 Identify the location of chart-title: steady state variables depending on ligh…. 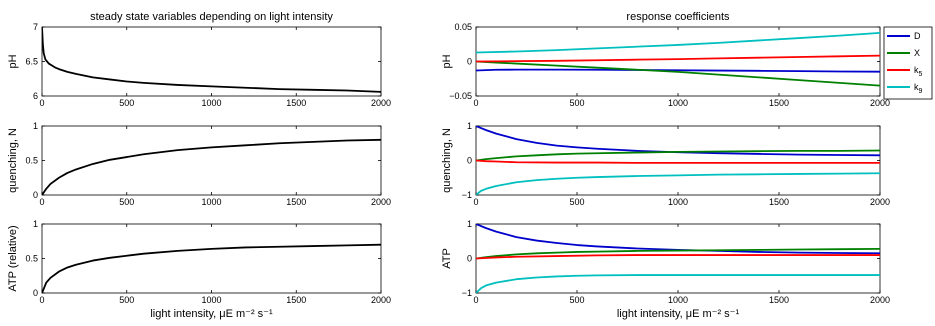
(211, 17).